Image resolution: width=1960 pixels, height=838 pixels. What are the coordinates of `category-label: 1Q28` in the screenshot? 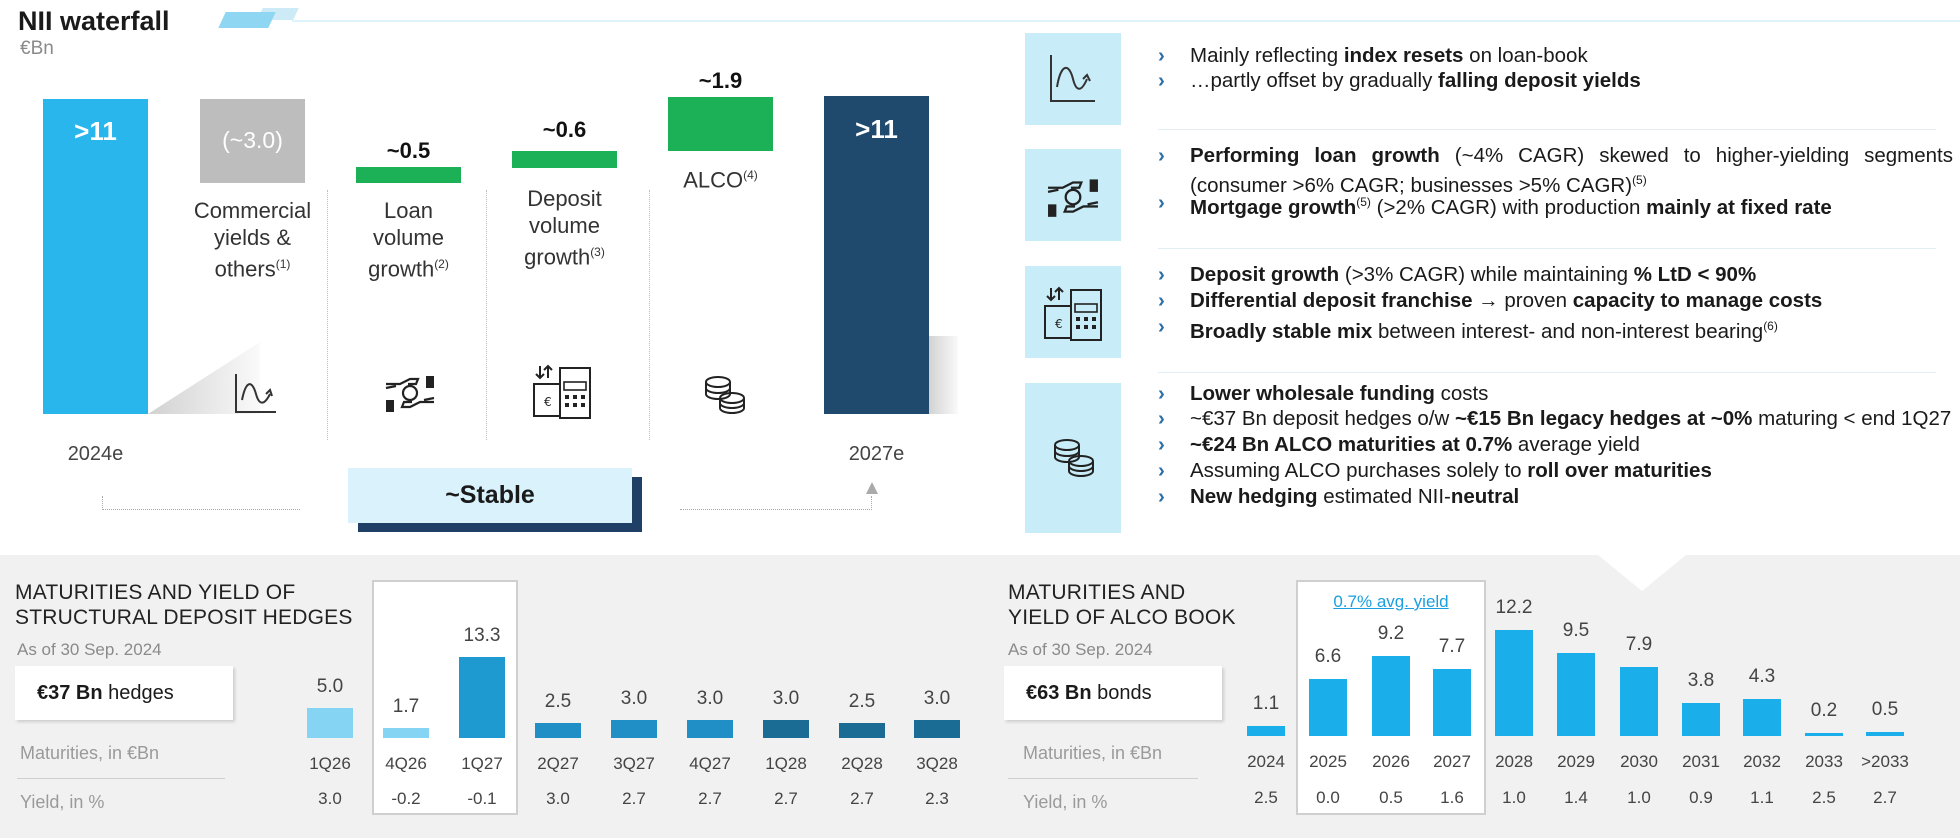 It's located at (786, 763).